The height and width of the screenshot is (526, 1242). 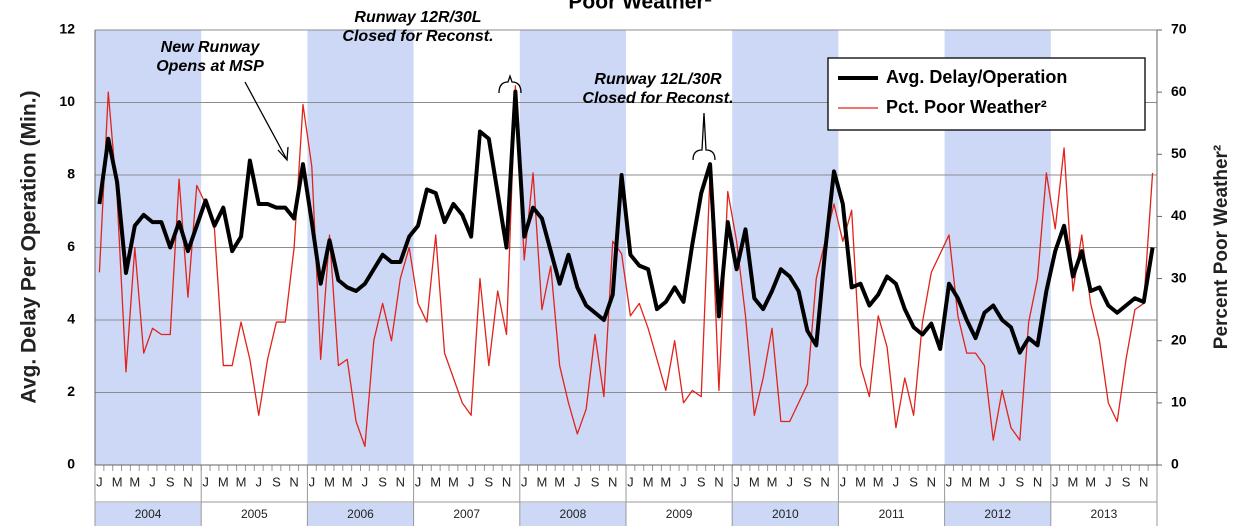 What do you see at coordinates (71, 246) in the screenshot?
I see `y-tick-label: 6` at bounding box center [71, 246].